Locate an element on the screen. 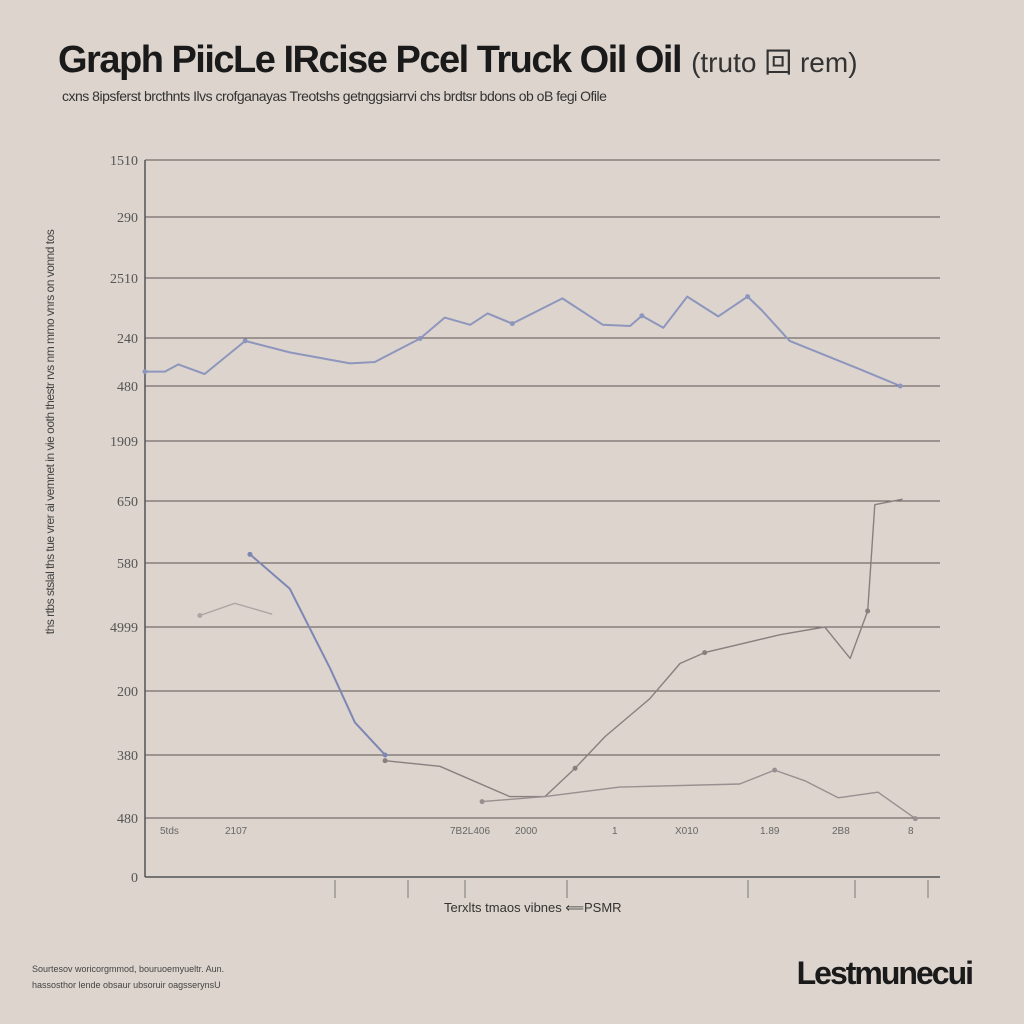 Image resolution: width=1024 pixels, height=1024 pixels. y-tick-label: 1510 is located at coordinates (124, 161).